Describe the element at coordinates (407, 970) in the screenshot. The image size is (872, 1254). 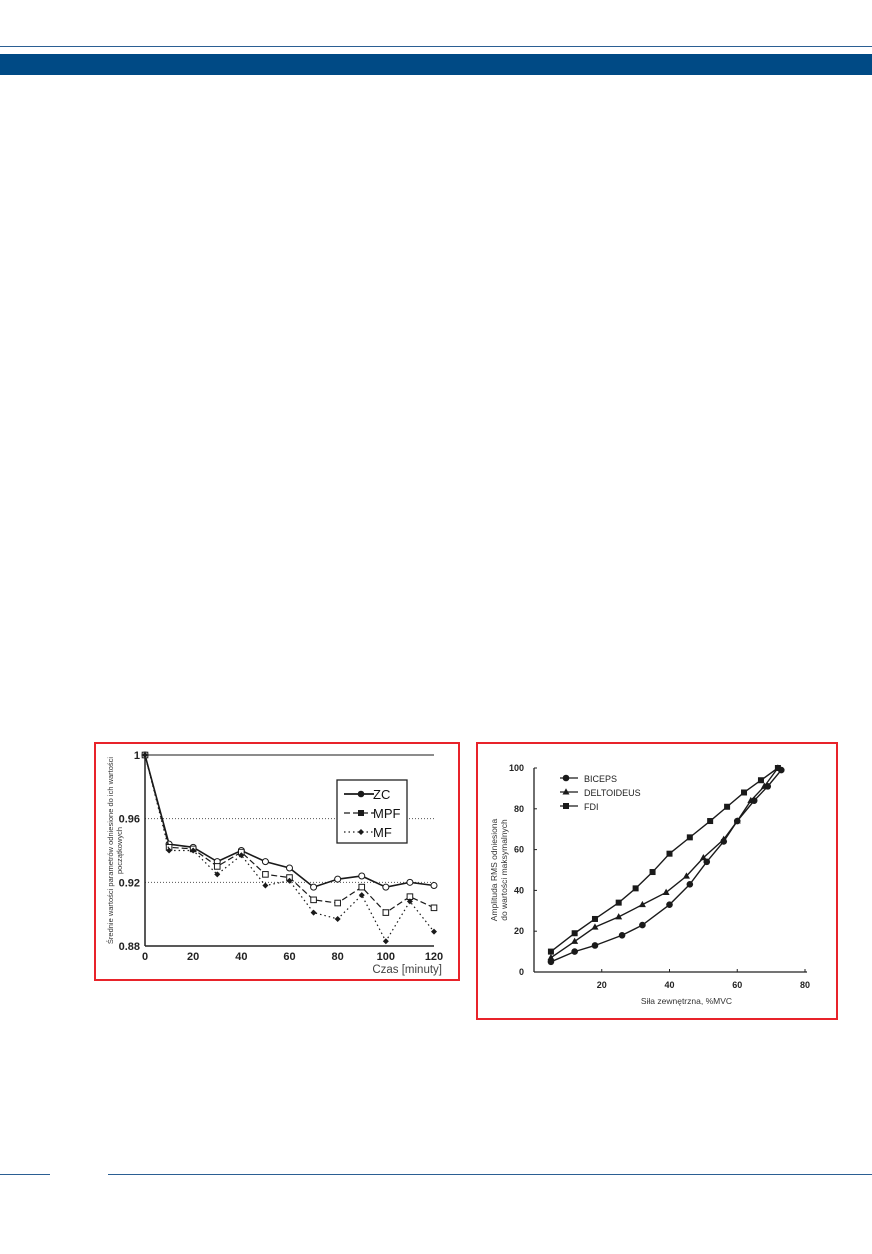
I see `x-axis-label: Czas [minuty]` at that location.